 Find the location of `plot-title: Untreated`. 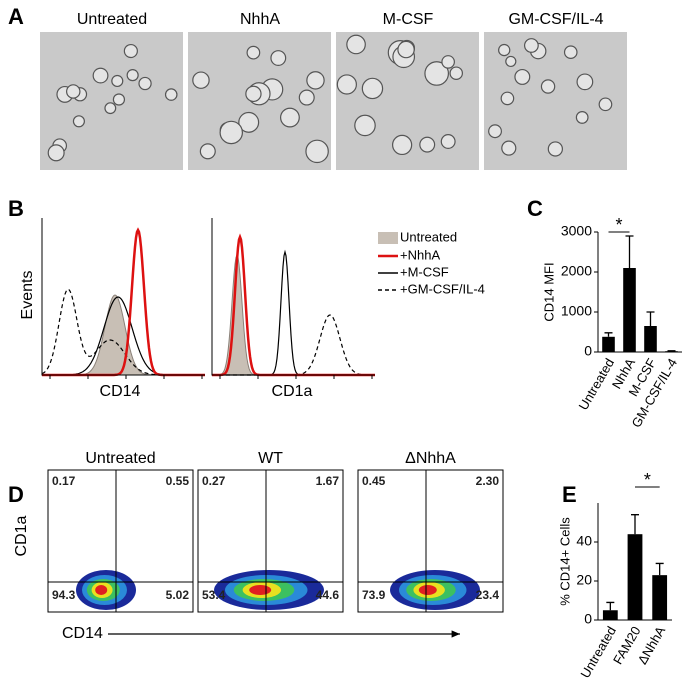

plot-title: Untreated is located at coordinates (120, 458).